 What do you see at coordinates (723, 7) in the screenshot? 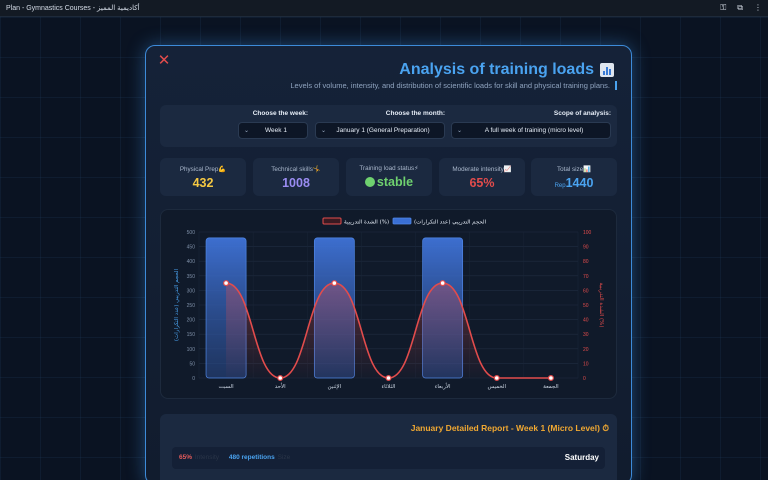
I see `key-icon: ⚿` at bounding box center [723, 7].